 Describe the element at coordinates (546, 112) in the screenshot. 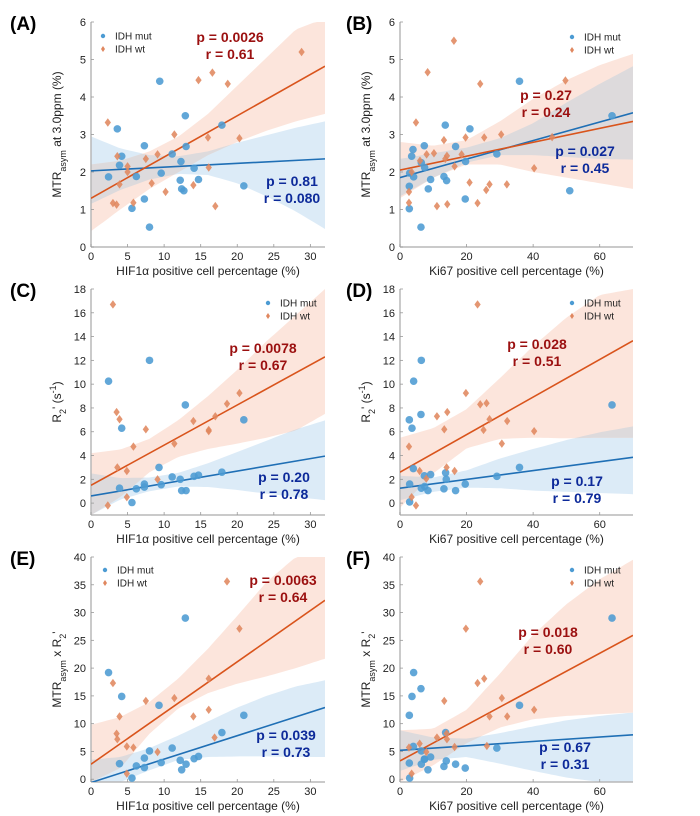

I see `wt-r-value: r = 0.24` at that location.